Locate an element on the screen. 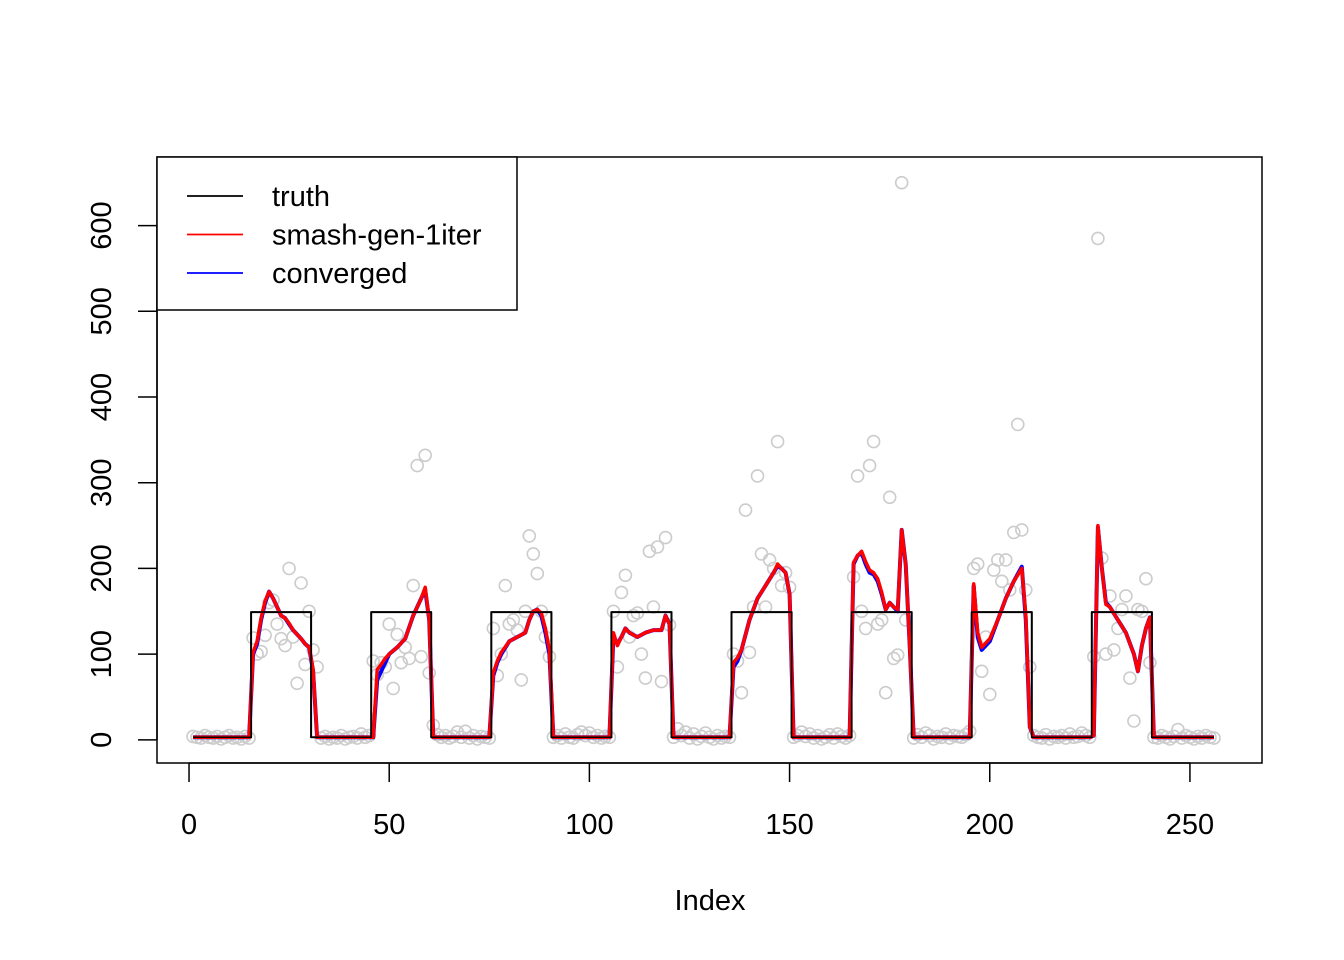 This screenshot has height=960, width=1344. x-tick-label-100: 100 is located at coordinates (589, 825).